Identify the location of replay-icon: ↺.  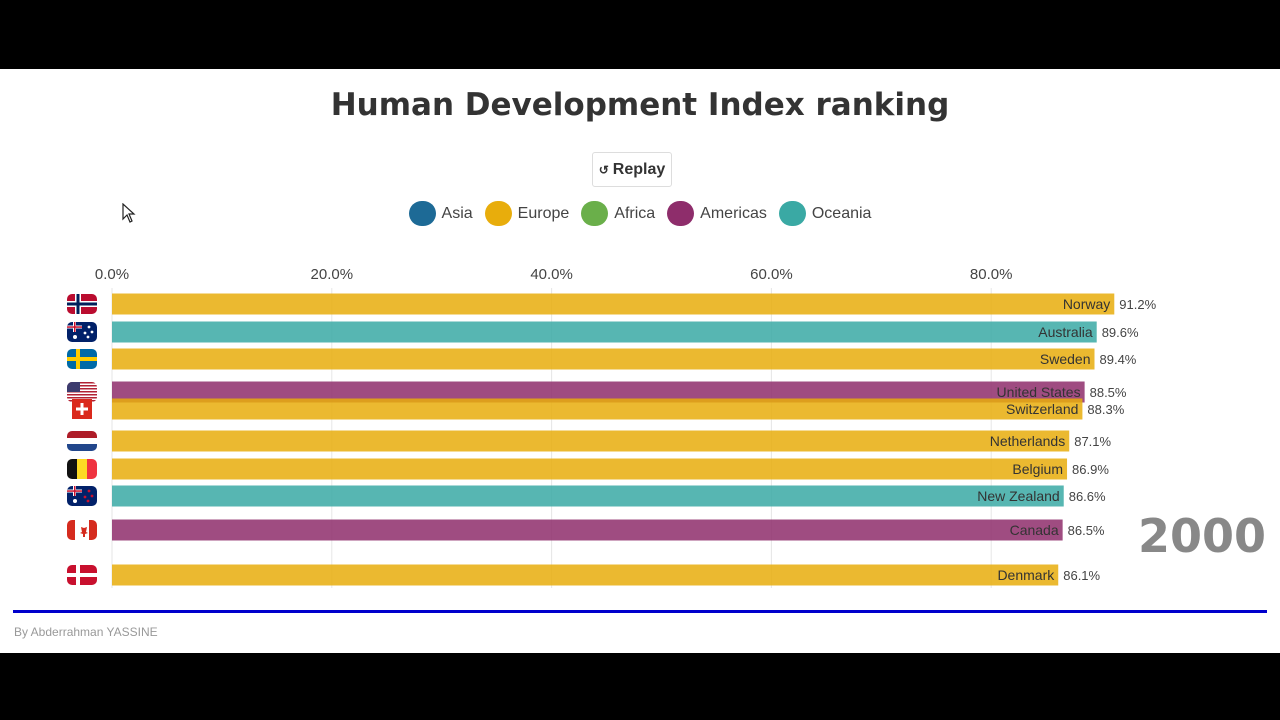
(603, 169).